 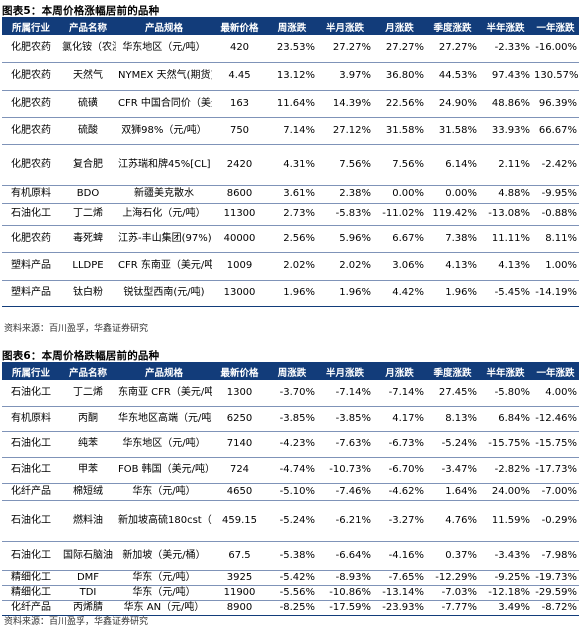 What do you see at coordinates (345, 608) in the screenshot?
I see `cell-hm: -17.59%` at bounding box center [345, 608].